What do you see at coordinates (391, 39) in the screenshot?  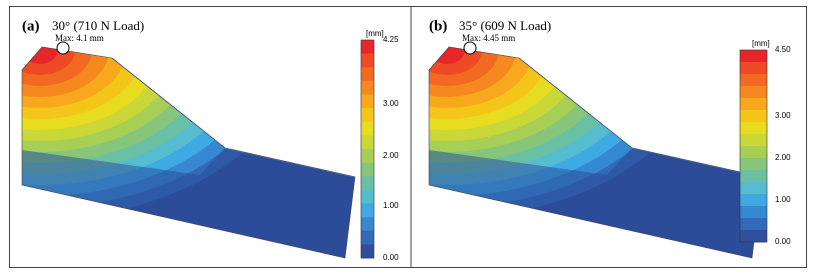 I see `colorbar-tick-label: 4.25` at bounding box center [391, 39].